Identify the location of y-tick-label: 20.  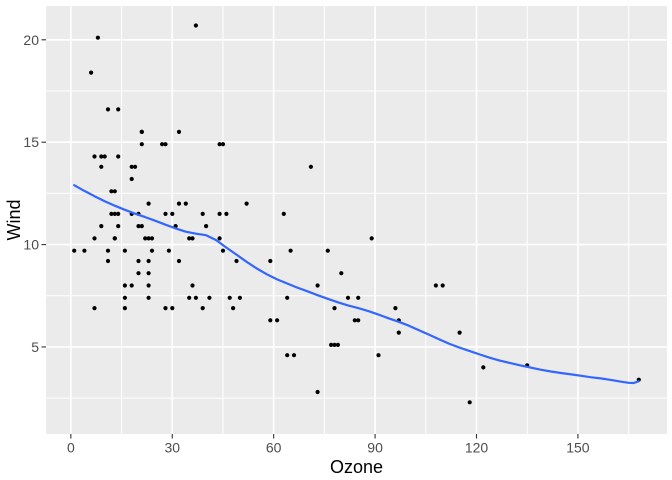
(31, 40).